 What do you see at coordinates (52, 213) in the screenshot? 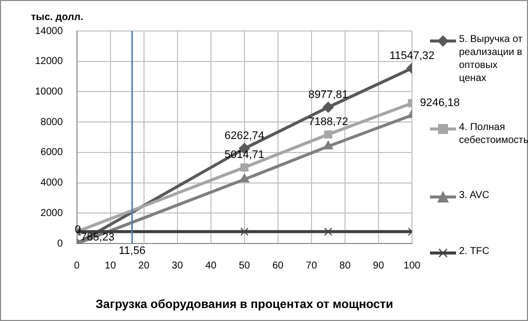
I see `y-tick-label: 2000` at bounding box center [52, 213].